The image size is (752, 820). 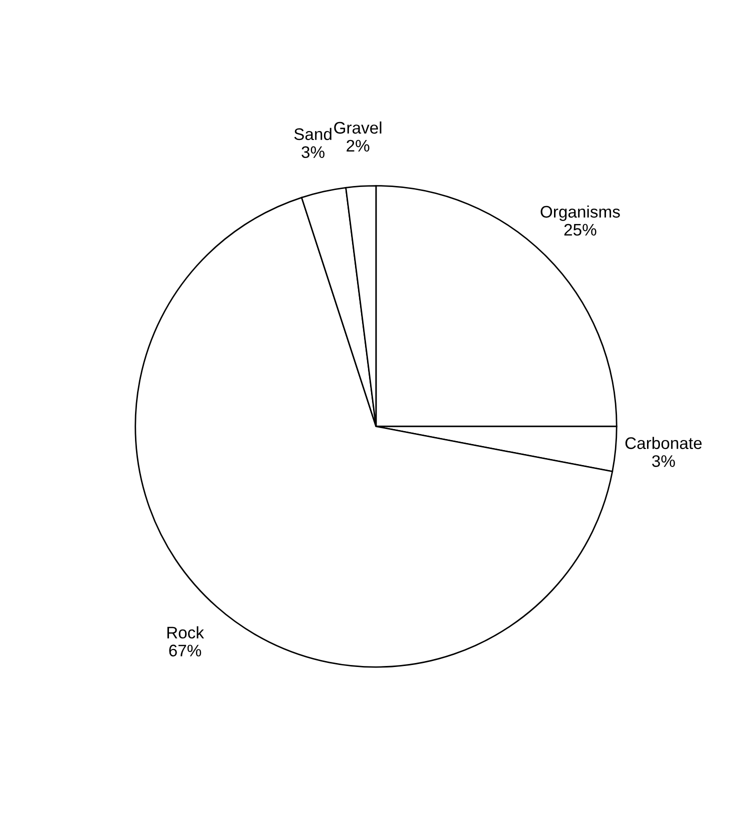 I want to click on data-label: 25%, so click(x=580, y=230).